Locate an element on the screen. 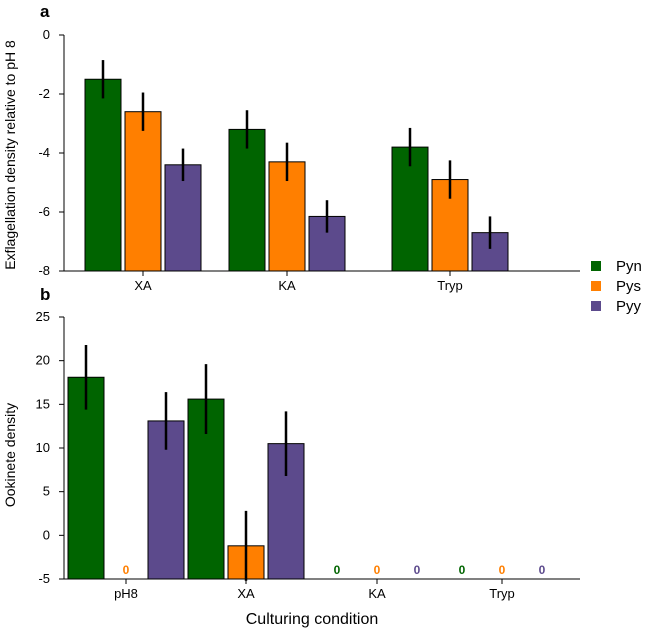  legend-label-pys: Pys is located at coordinates (628, 286).